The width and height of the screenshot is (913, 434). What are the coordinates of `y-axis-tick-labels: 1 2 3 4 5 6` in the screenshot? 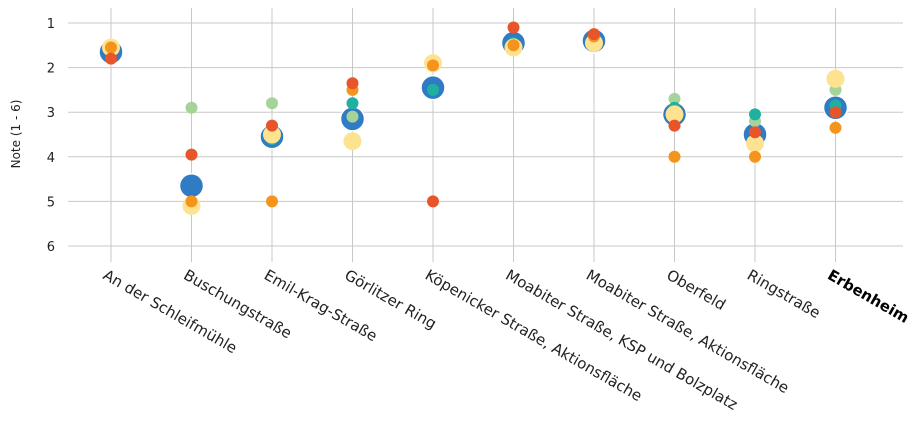 It's located at (51, 136).